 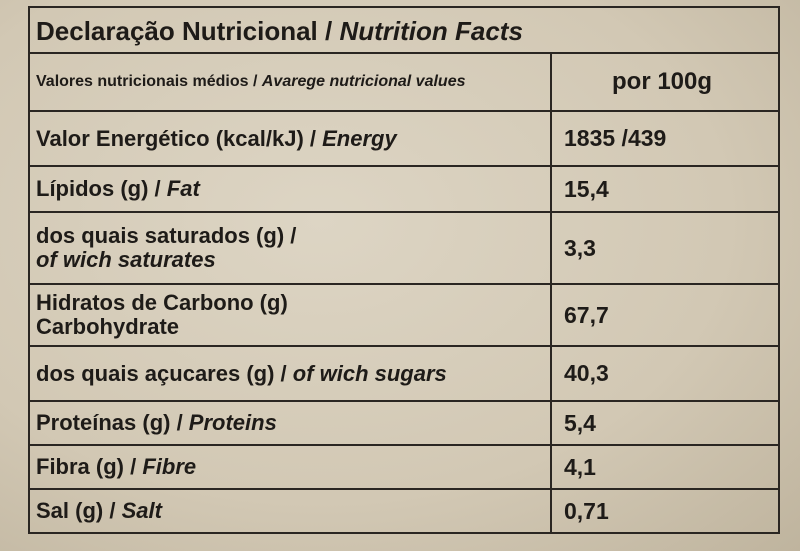 I want to click on row-value: 3,3, so click(x=664, y=248).